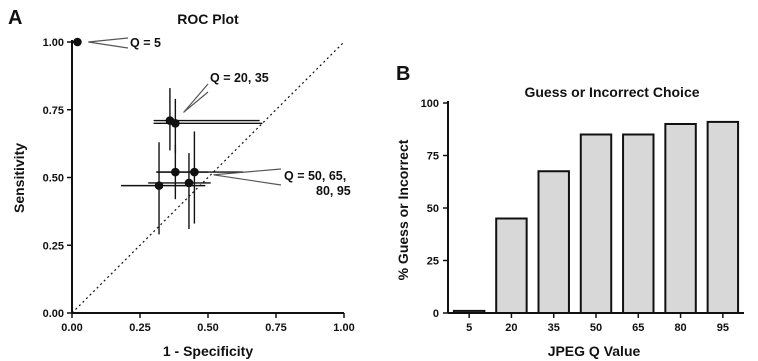  Describe the element at coordinates (208, 351) in the screenshot. I see `roc-x-label: 1 - Specificity` at that location.